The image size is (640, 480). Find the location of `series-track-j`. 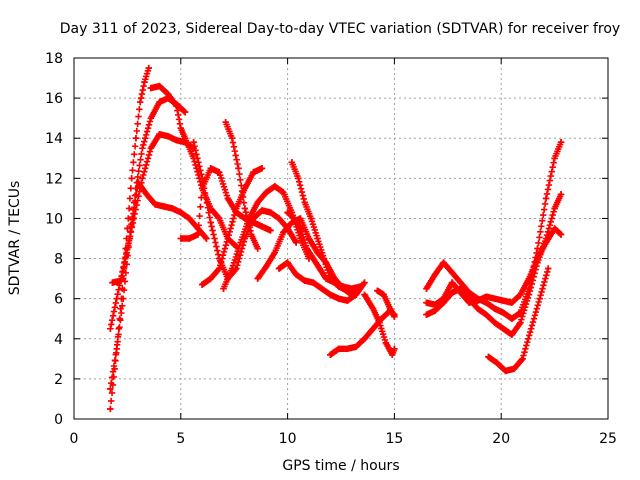

series-track-j is located at coordinates (241, 185).